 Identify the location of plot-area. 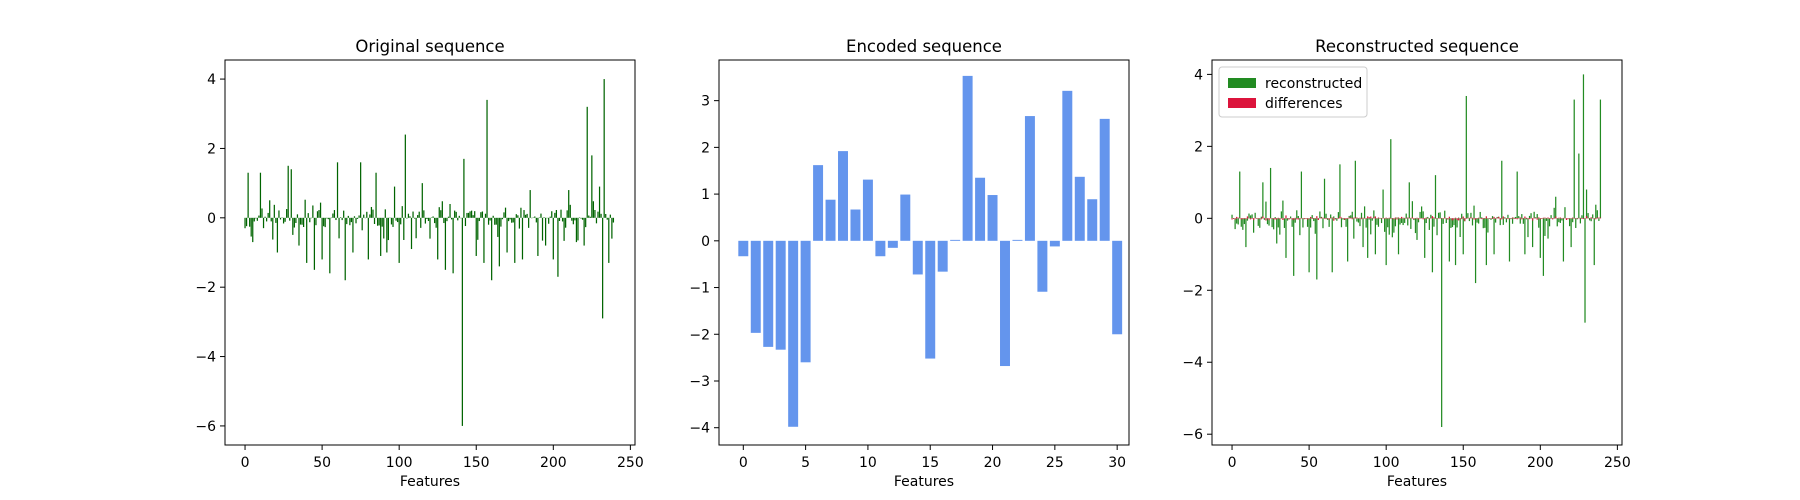
(429, 252).